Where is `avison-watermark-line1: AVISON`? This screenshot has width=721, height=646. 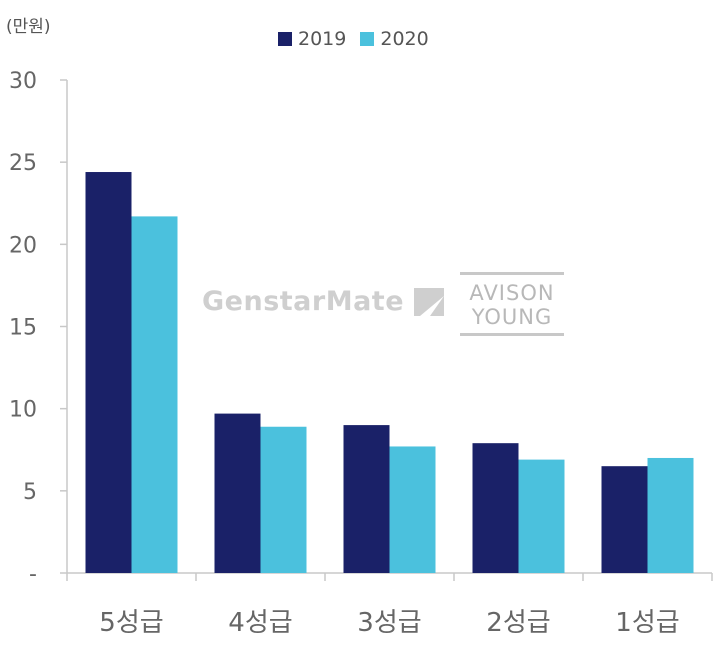
avison-watermark-line1: AVISON is located at coordinates (512, 293).